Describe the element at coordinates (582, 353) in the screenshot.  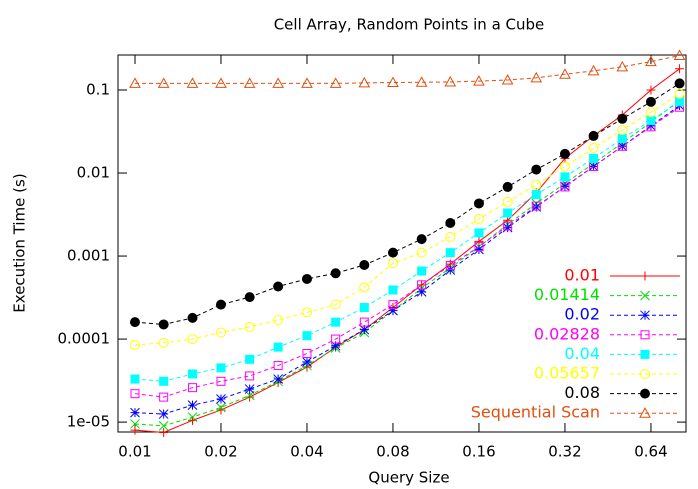
I see `legend-label: 0.04` at that location.